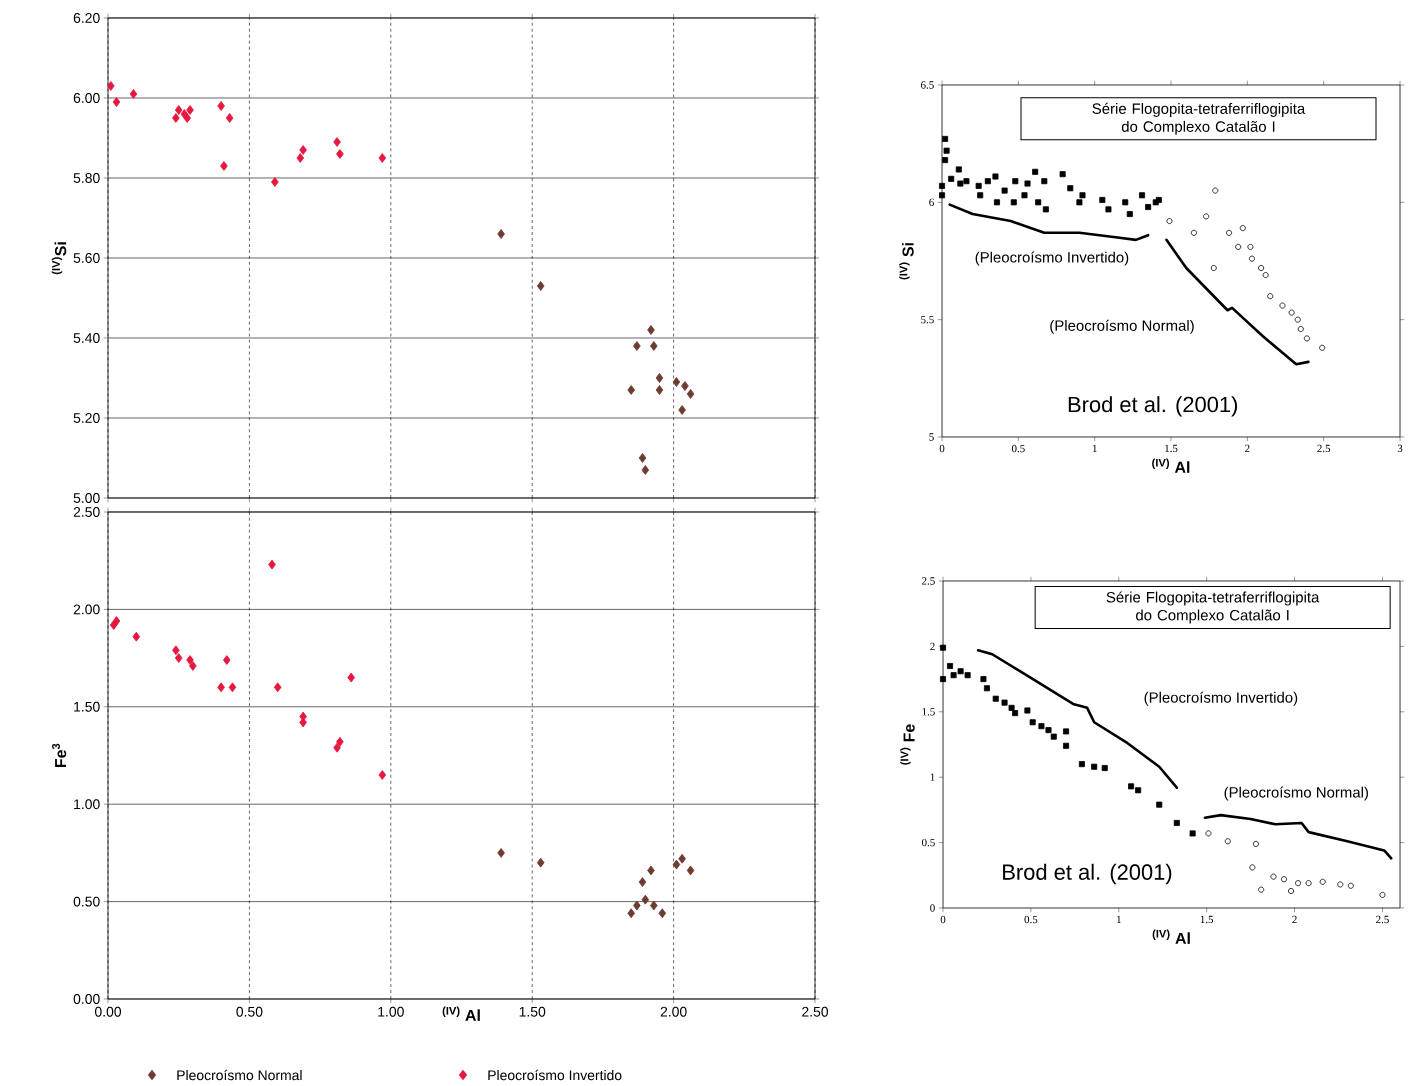 This screenshot has height=1086, width=1417. I want to click on y-axis-title: Fe$^{3}$, so click(59, 755).